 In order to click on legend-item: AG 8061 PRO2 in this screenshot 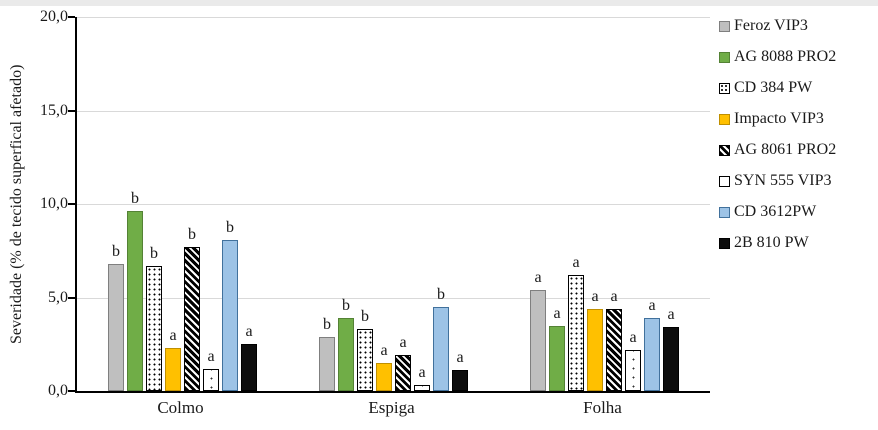, I will do `click(777, 150)`.